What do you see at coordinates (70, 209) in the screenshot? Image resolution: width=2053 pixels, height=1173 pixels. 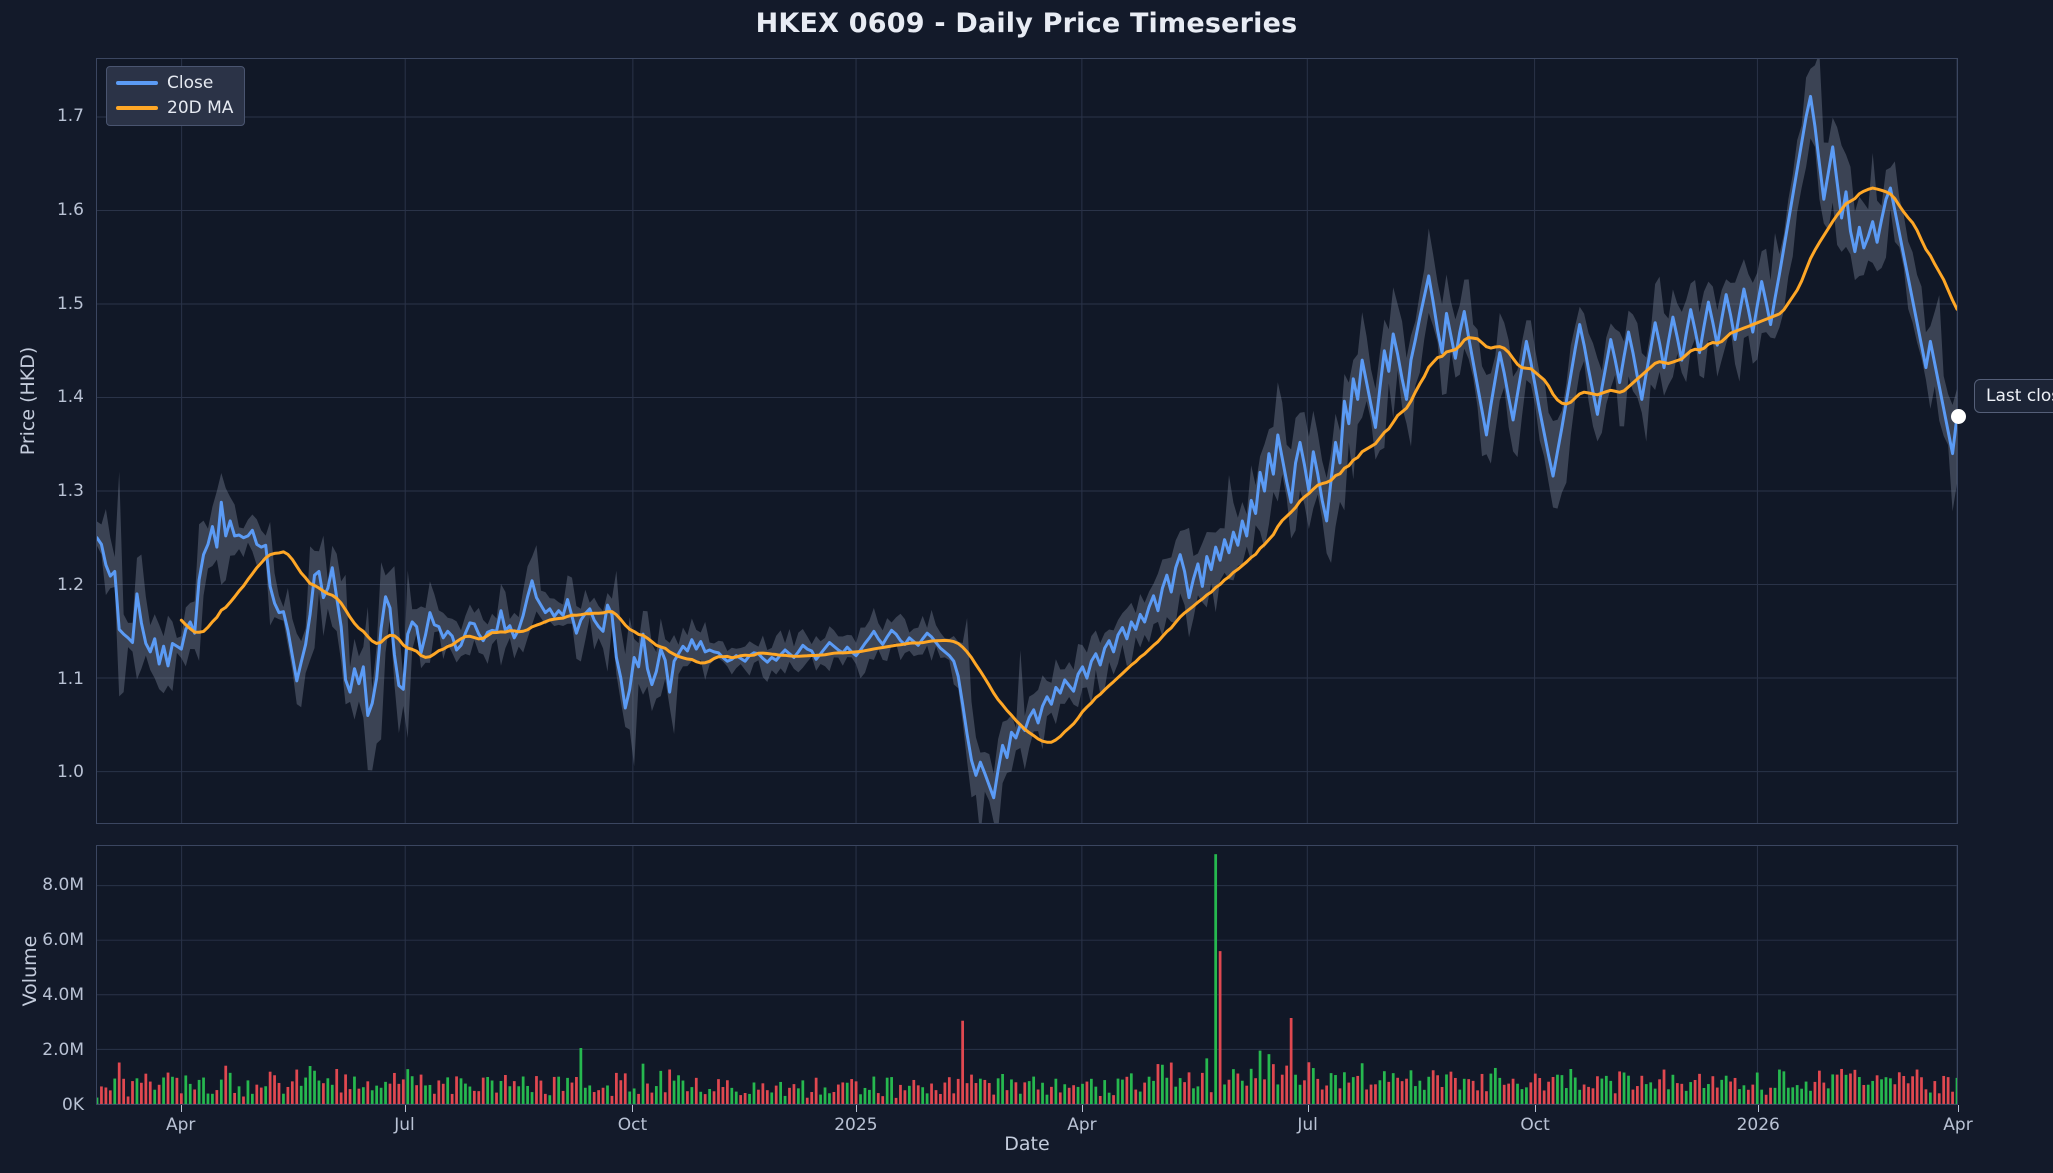 I see `price-ytick: 1.6` at bounding box center [70, 209].